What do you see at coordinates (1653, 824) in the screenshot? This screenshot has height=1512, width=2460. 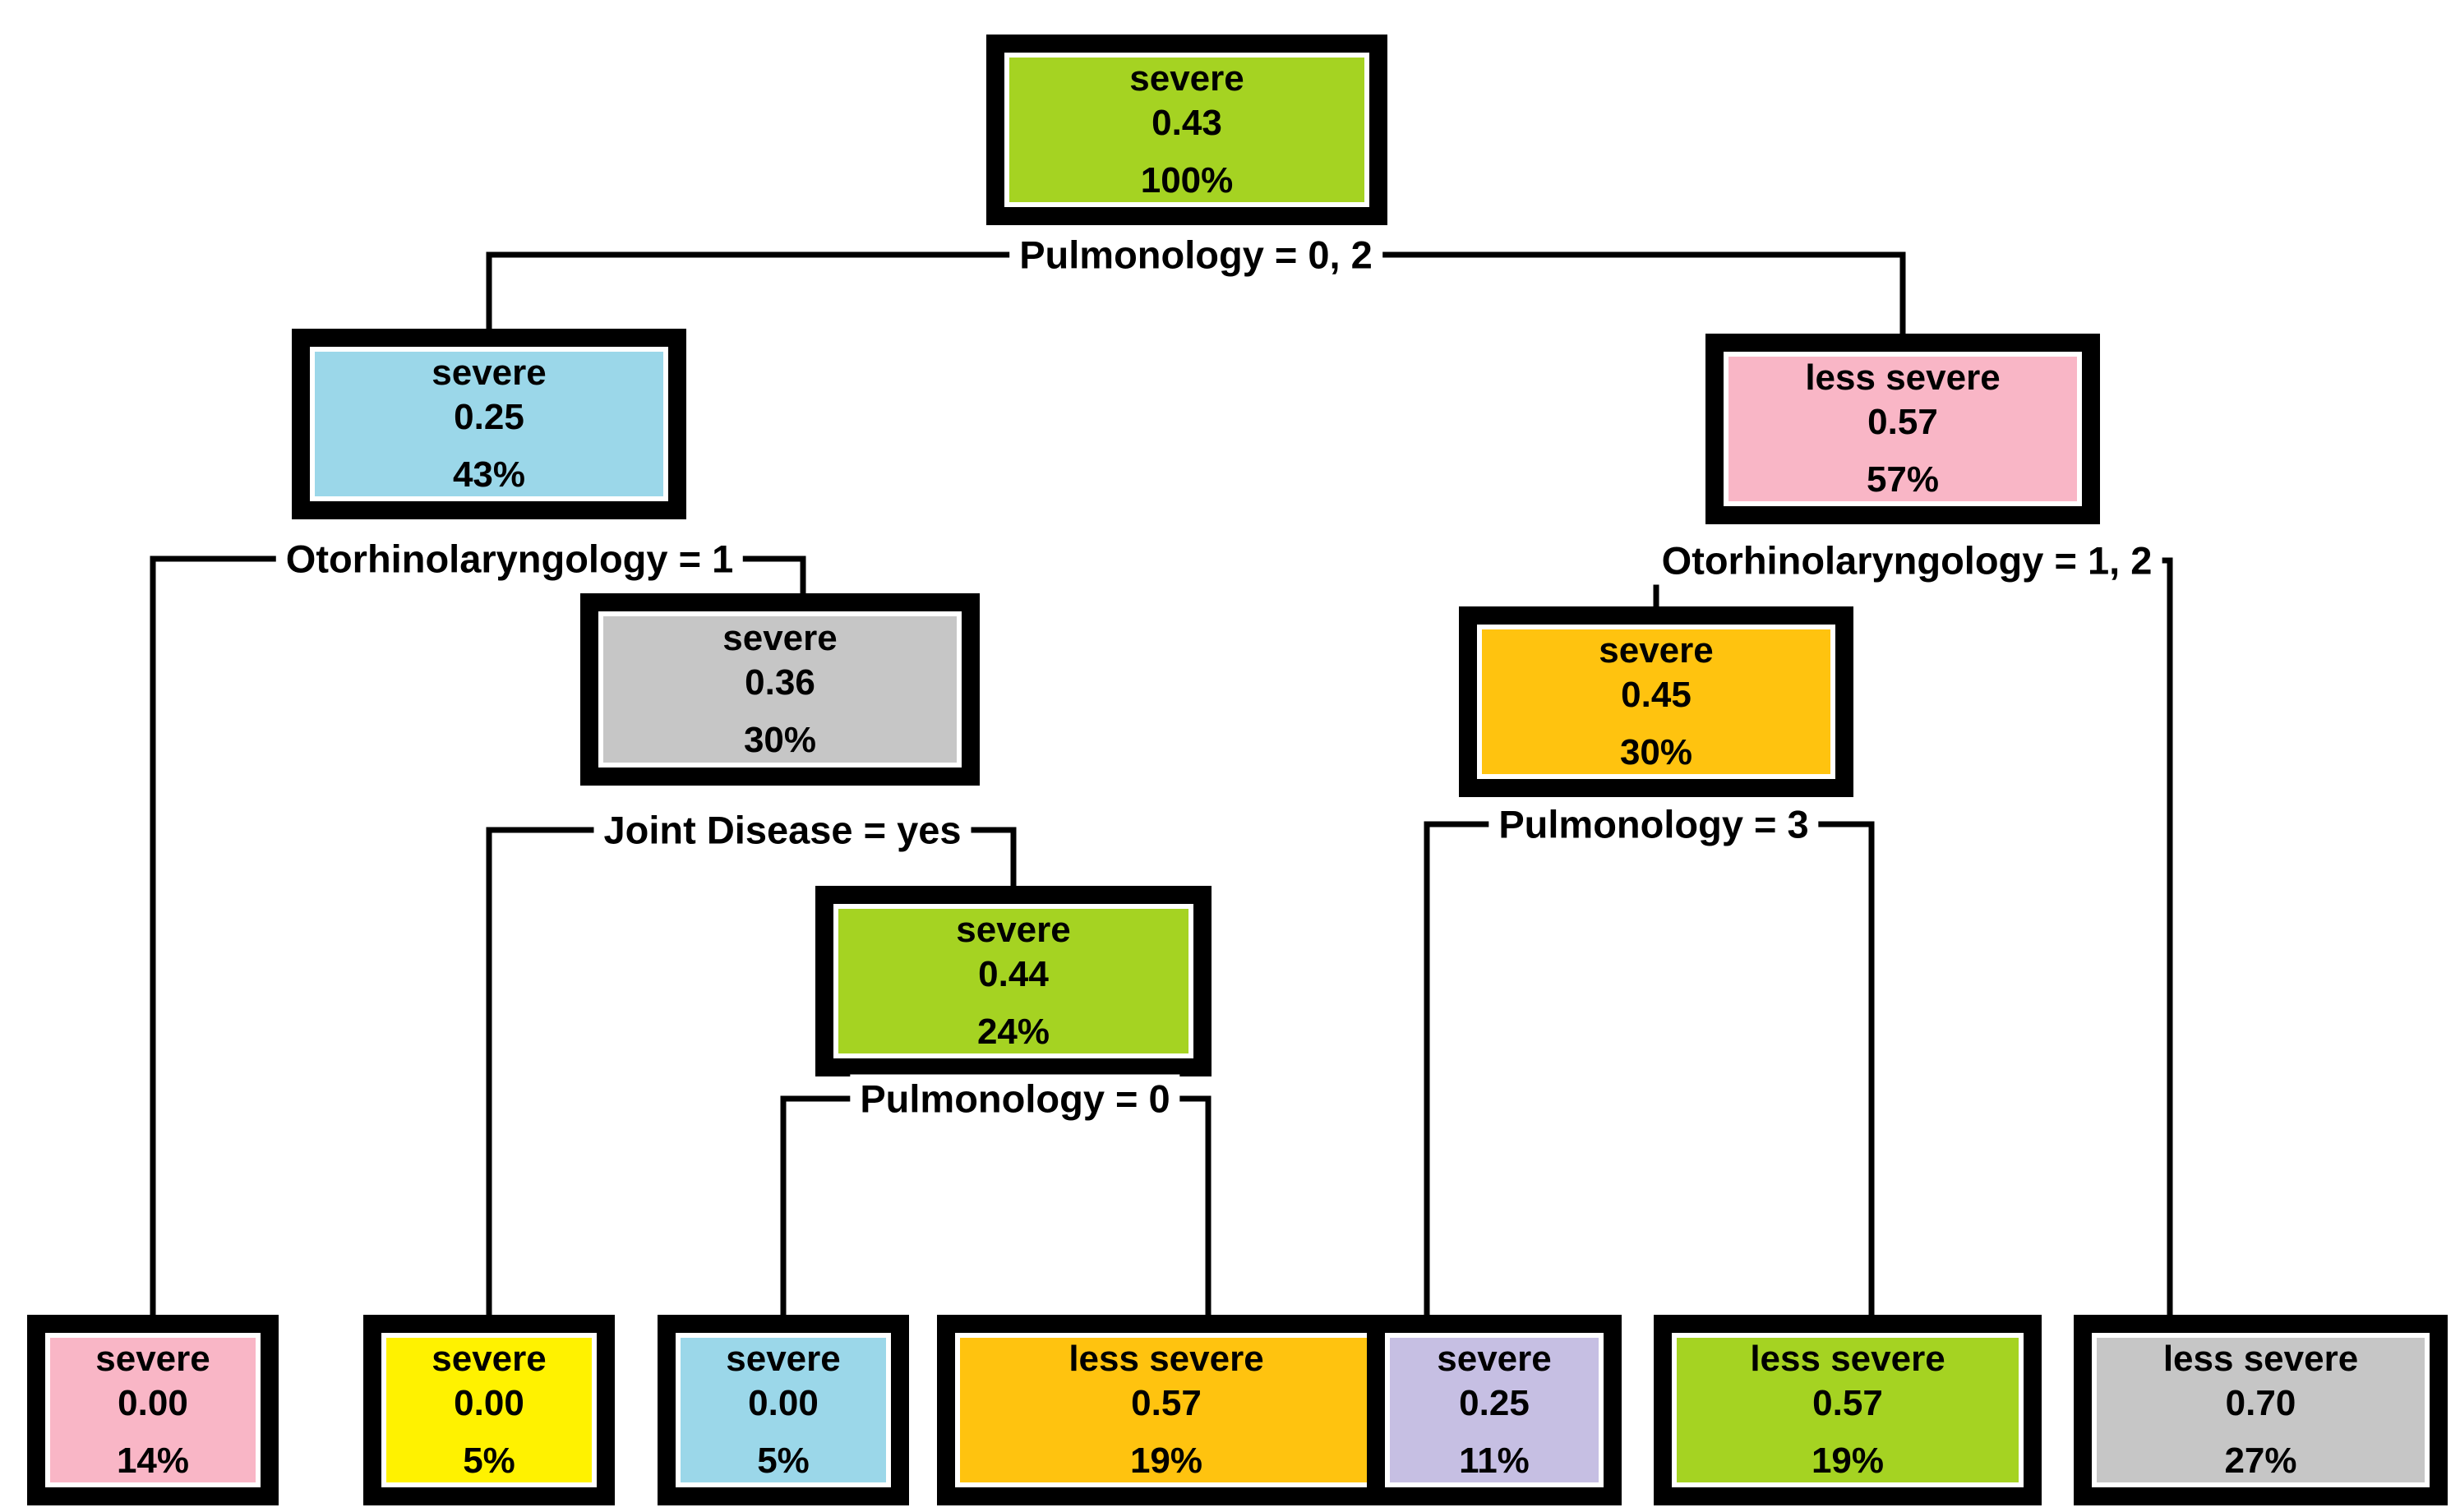 I see `split-condition-pulmonology-3: Pulmonology = 3` at bounding box center [1653, 824].